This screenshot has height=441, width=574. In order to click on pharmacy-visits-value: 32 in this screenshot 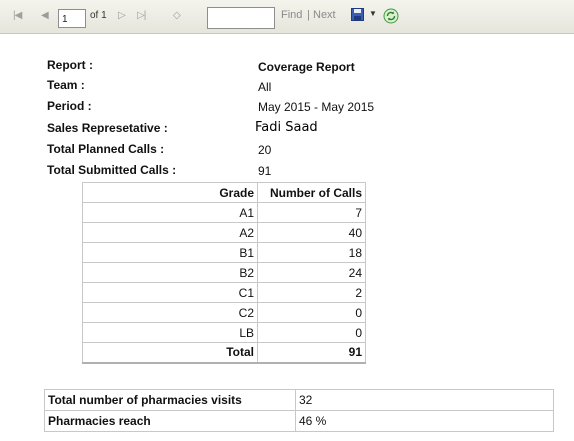, I will do `click(425, 400)`.